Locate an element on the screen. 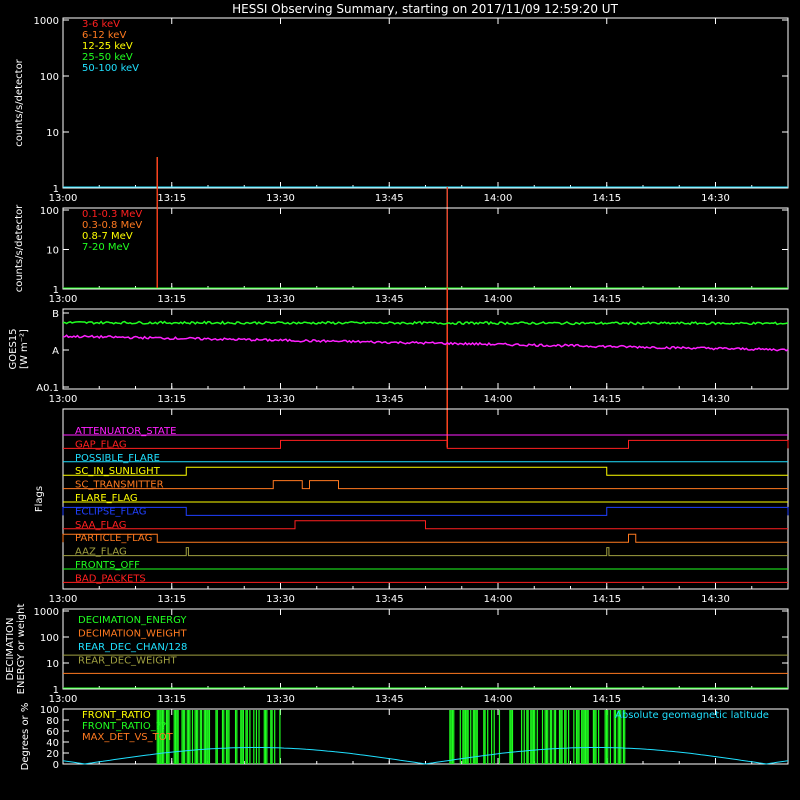  y-axis-label: Degrees or % is located at coordinates (25, 737).